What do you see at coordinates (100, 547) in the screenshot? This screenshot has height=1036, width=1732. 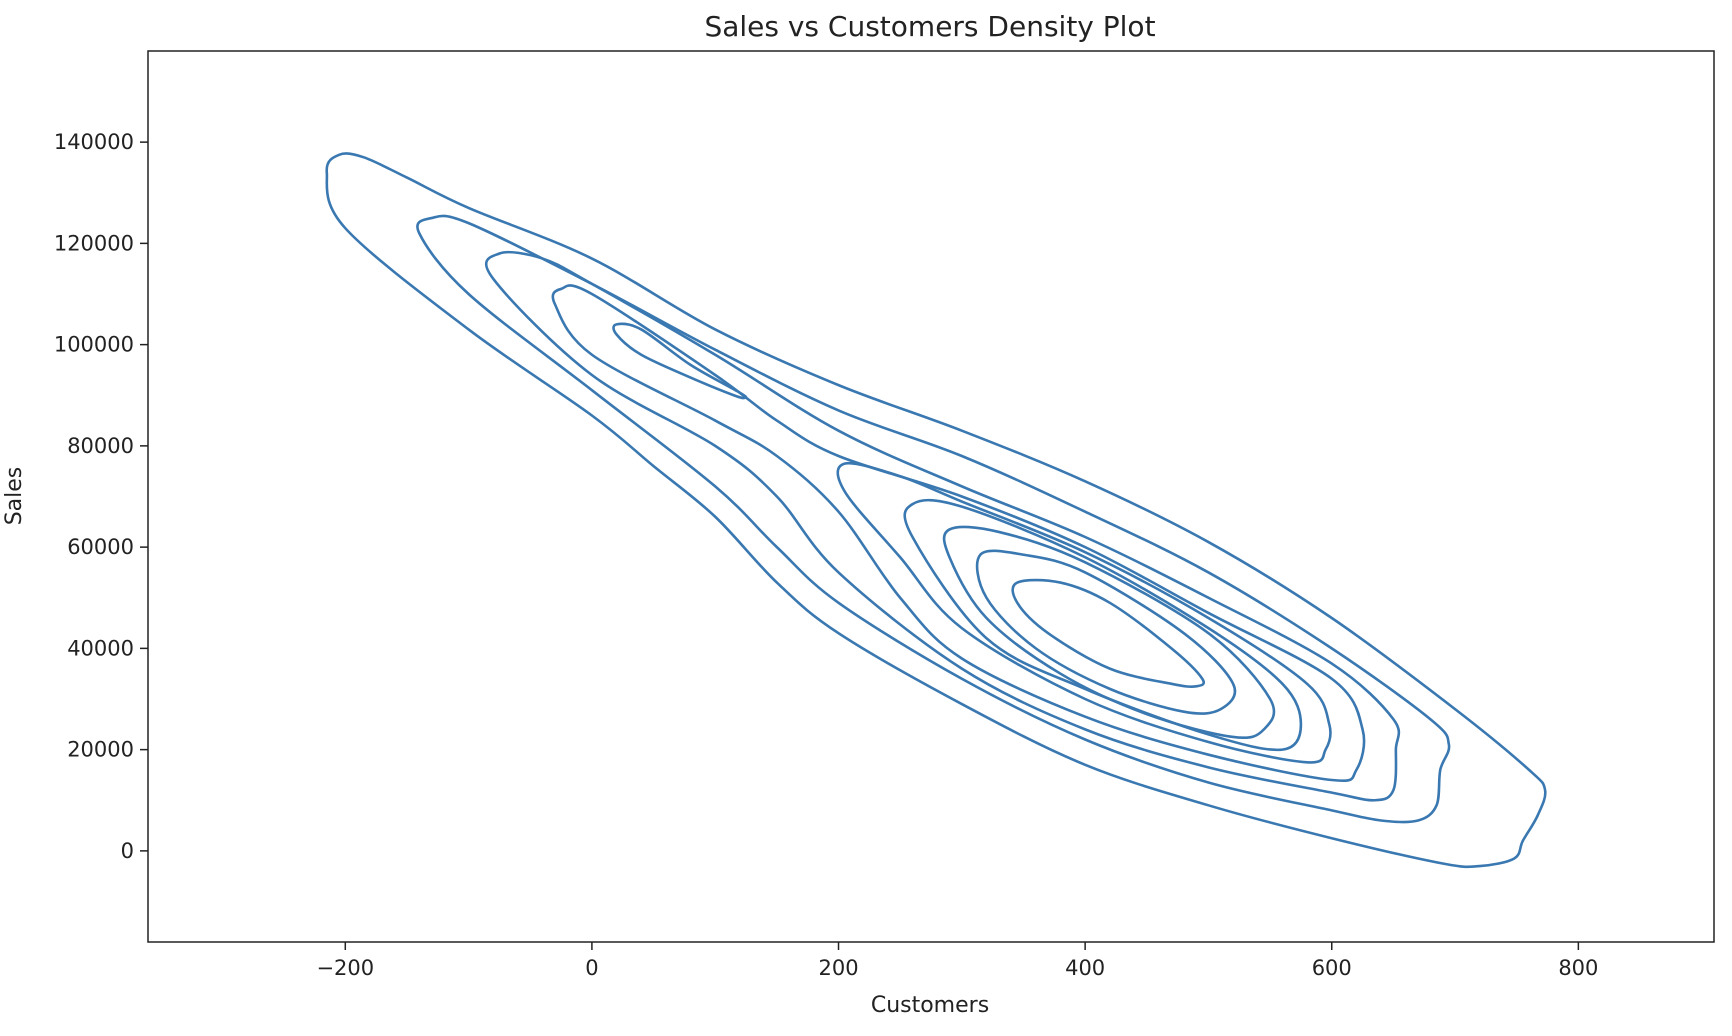 I see `y-tick-label: 60000` at bounding box center [100, 547].